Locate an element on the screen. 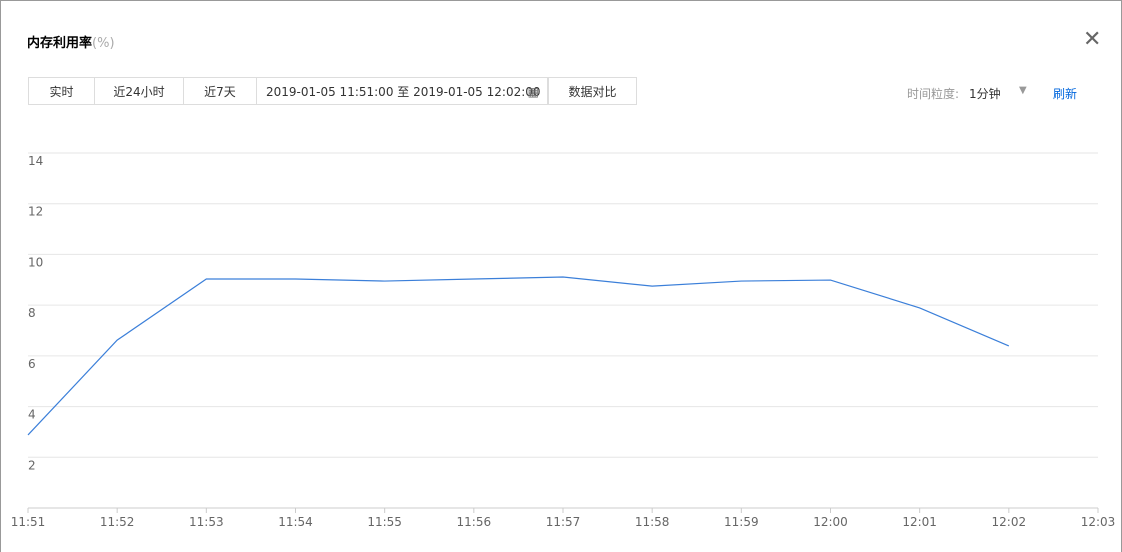 Image resolution: width=1122 pixels, height=552 pixels. x-tick-label: 11:57 is located at coordinates (563, 522).